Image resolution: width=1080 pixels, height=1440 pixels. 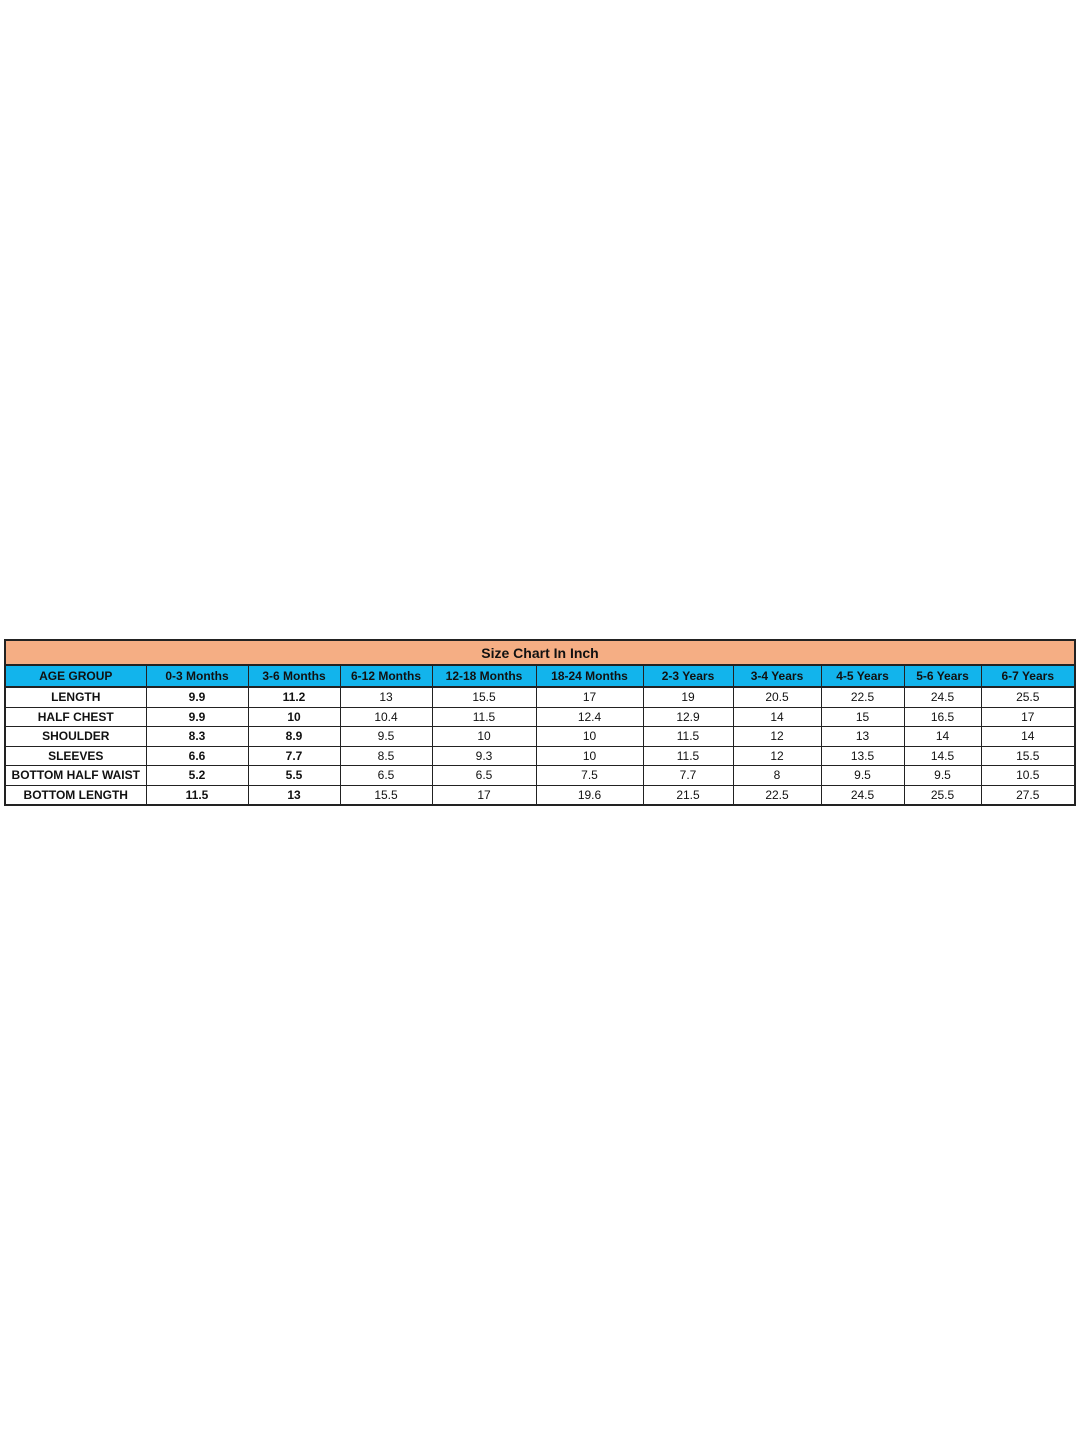 I want to click on row-label: SHOULDER, so click(x=75, y=736).